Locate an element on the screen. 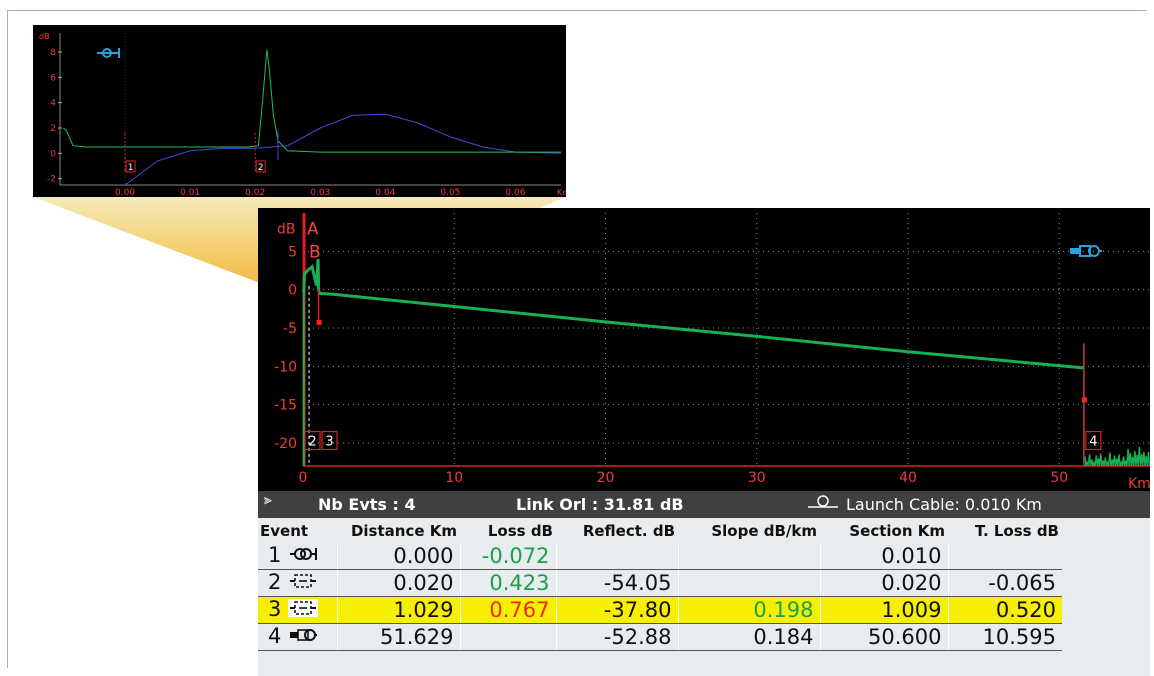  event-cell: 4 is located at coordinates (297, 637).